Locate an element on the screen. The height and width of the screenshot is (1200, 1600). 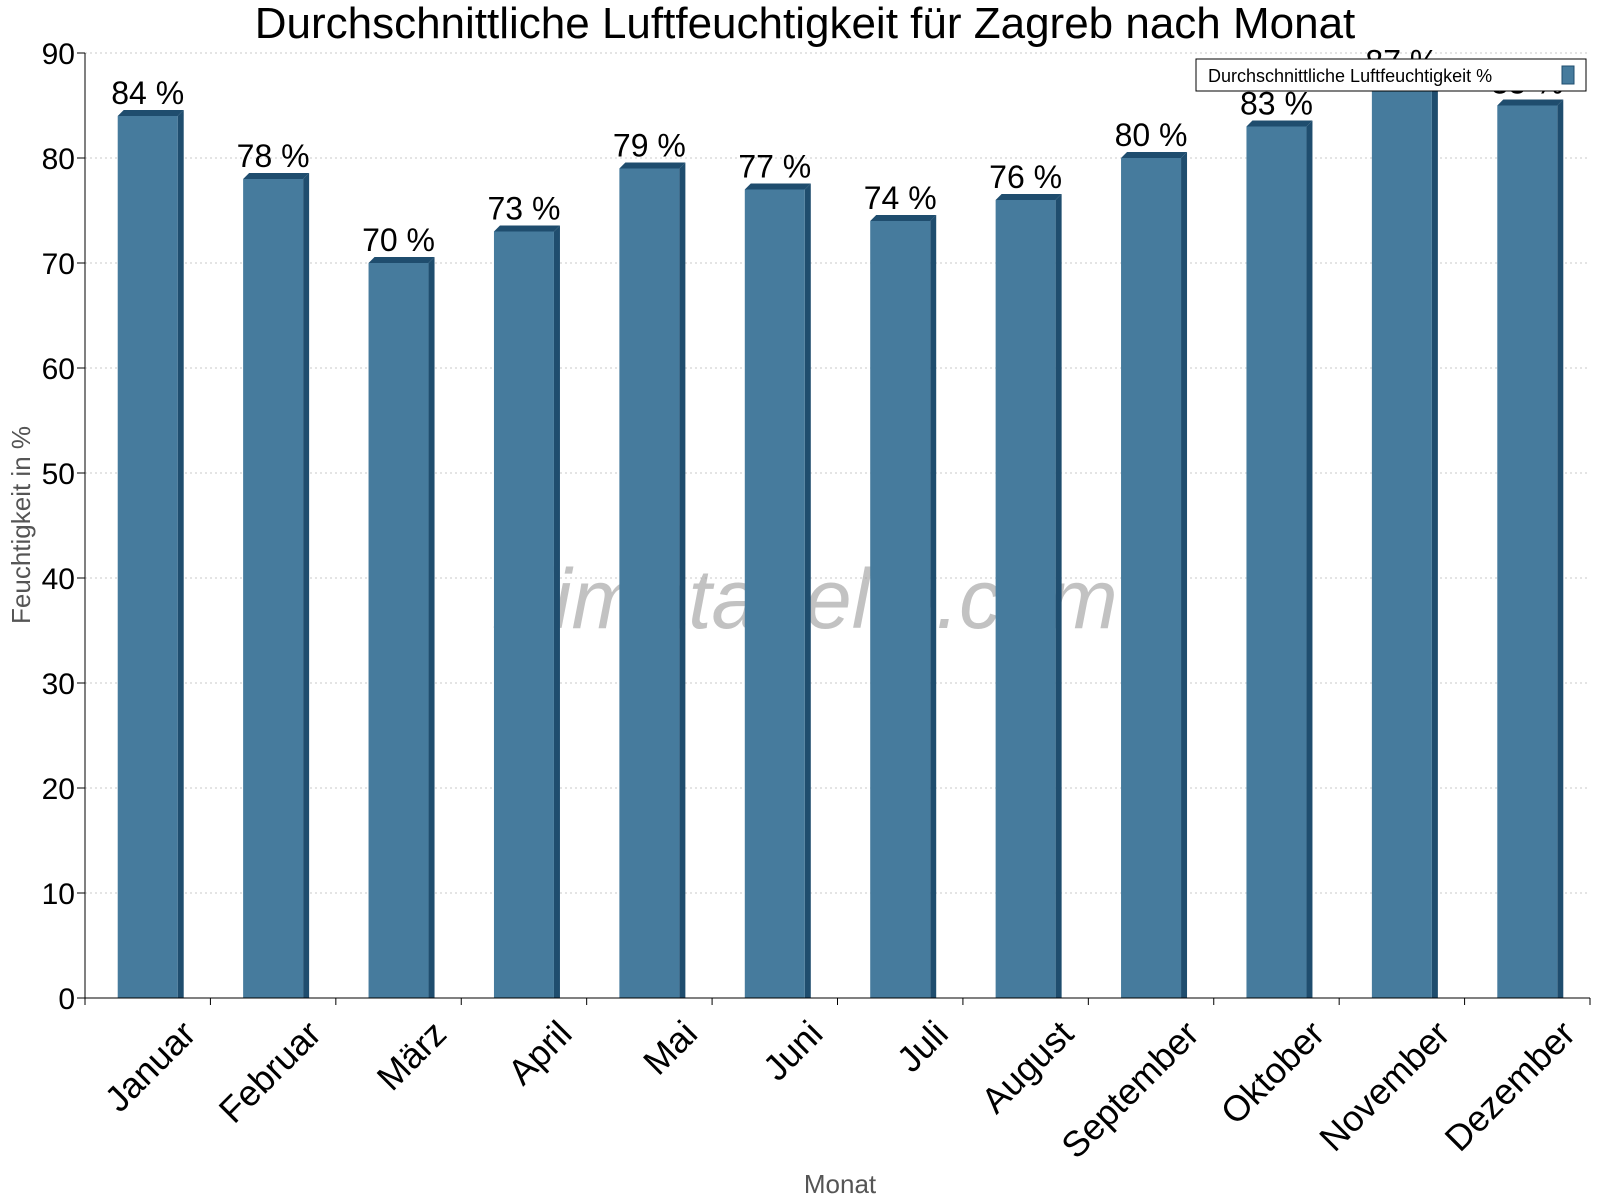
y-tick-label: 90 is located at coordinates (58, 54).